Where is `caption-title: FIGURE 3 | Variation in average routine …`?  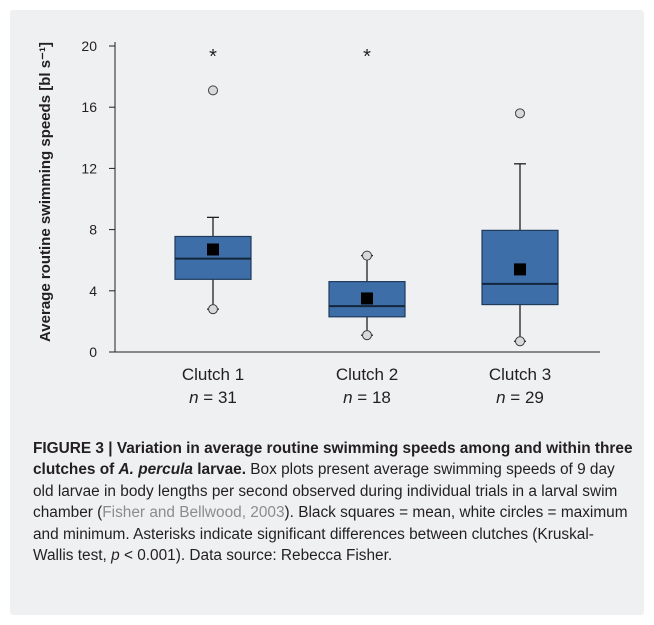 caption-title: FIGURE 3 | Variation in average routine … is located at coordinates (333, 459).